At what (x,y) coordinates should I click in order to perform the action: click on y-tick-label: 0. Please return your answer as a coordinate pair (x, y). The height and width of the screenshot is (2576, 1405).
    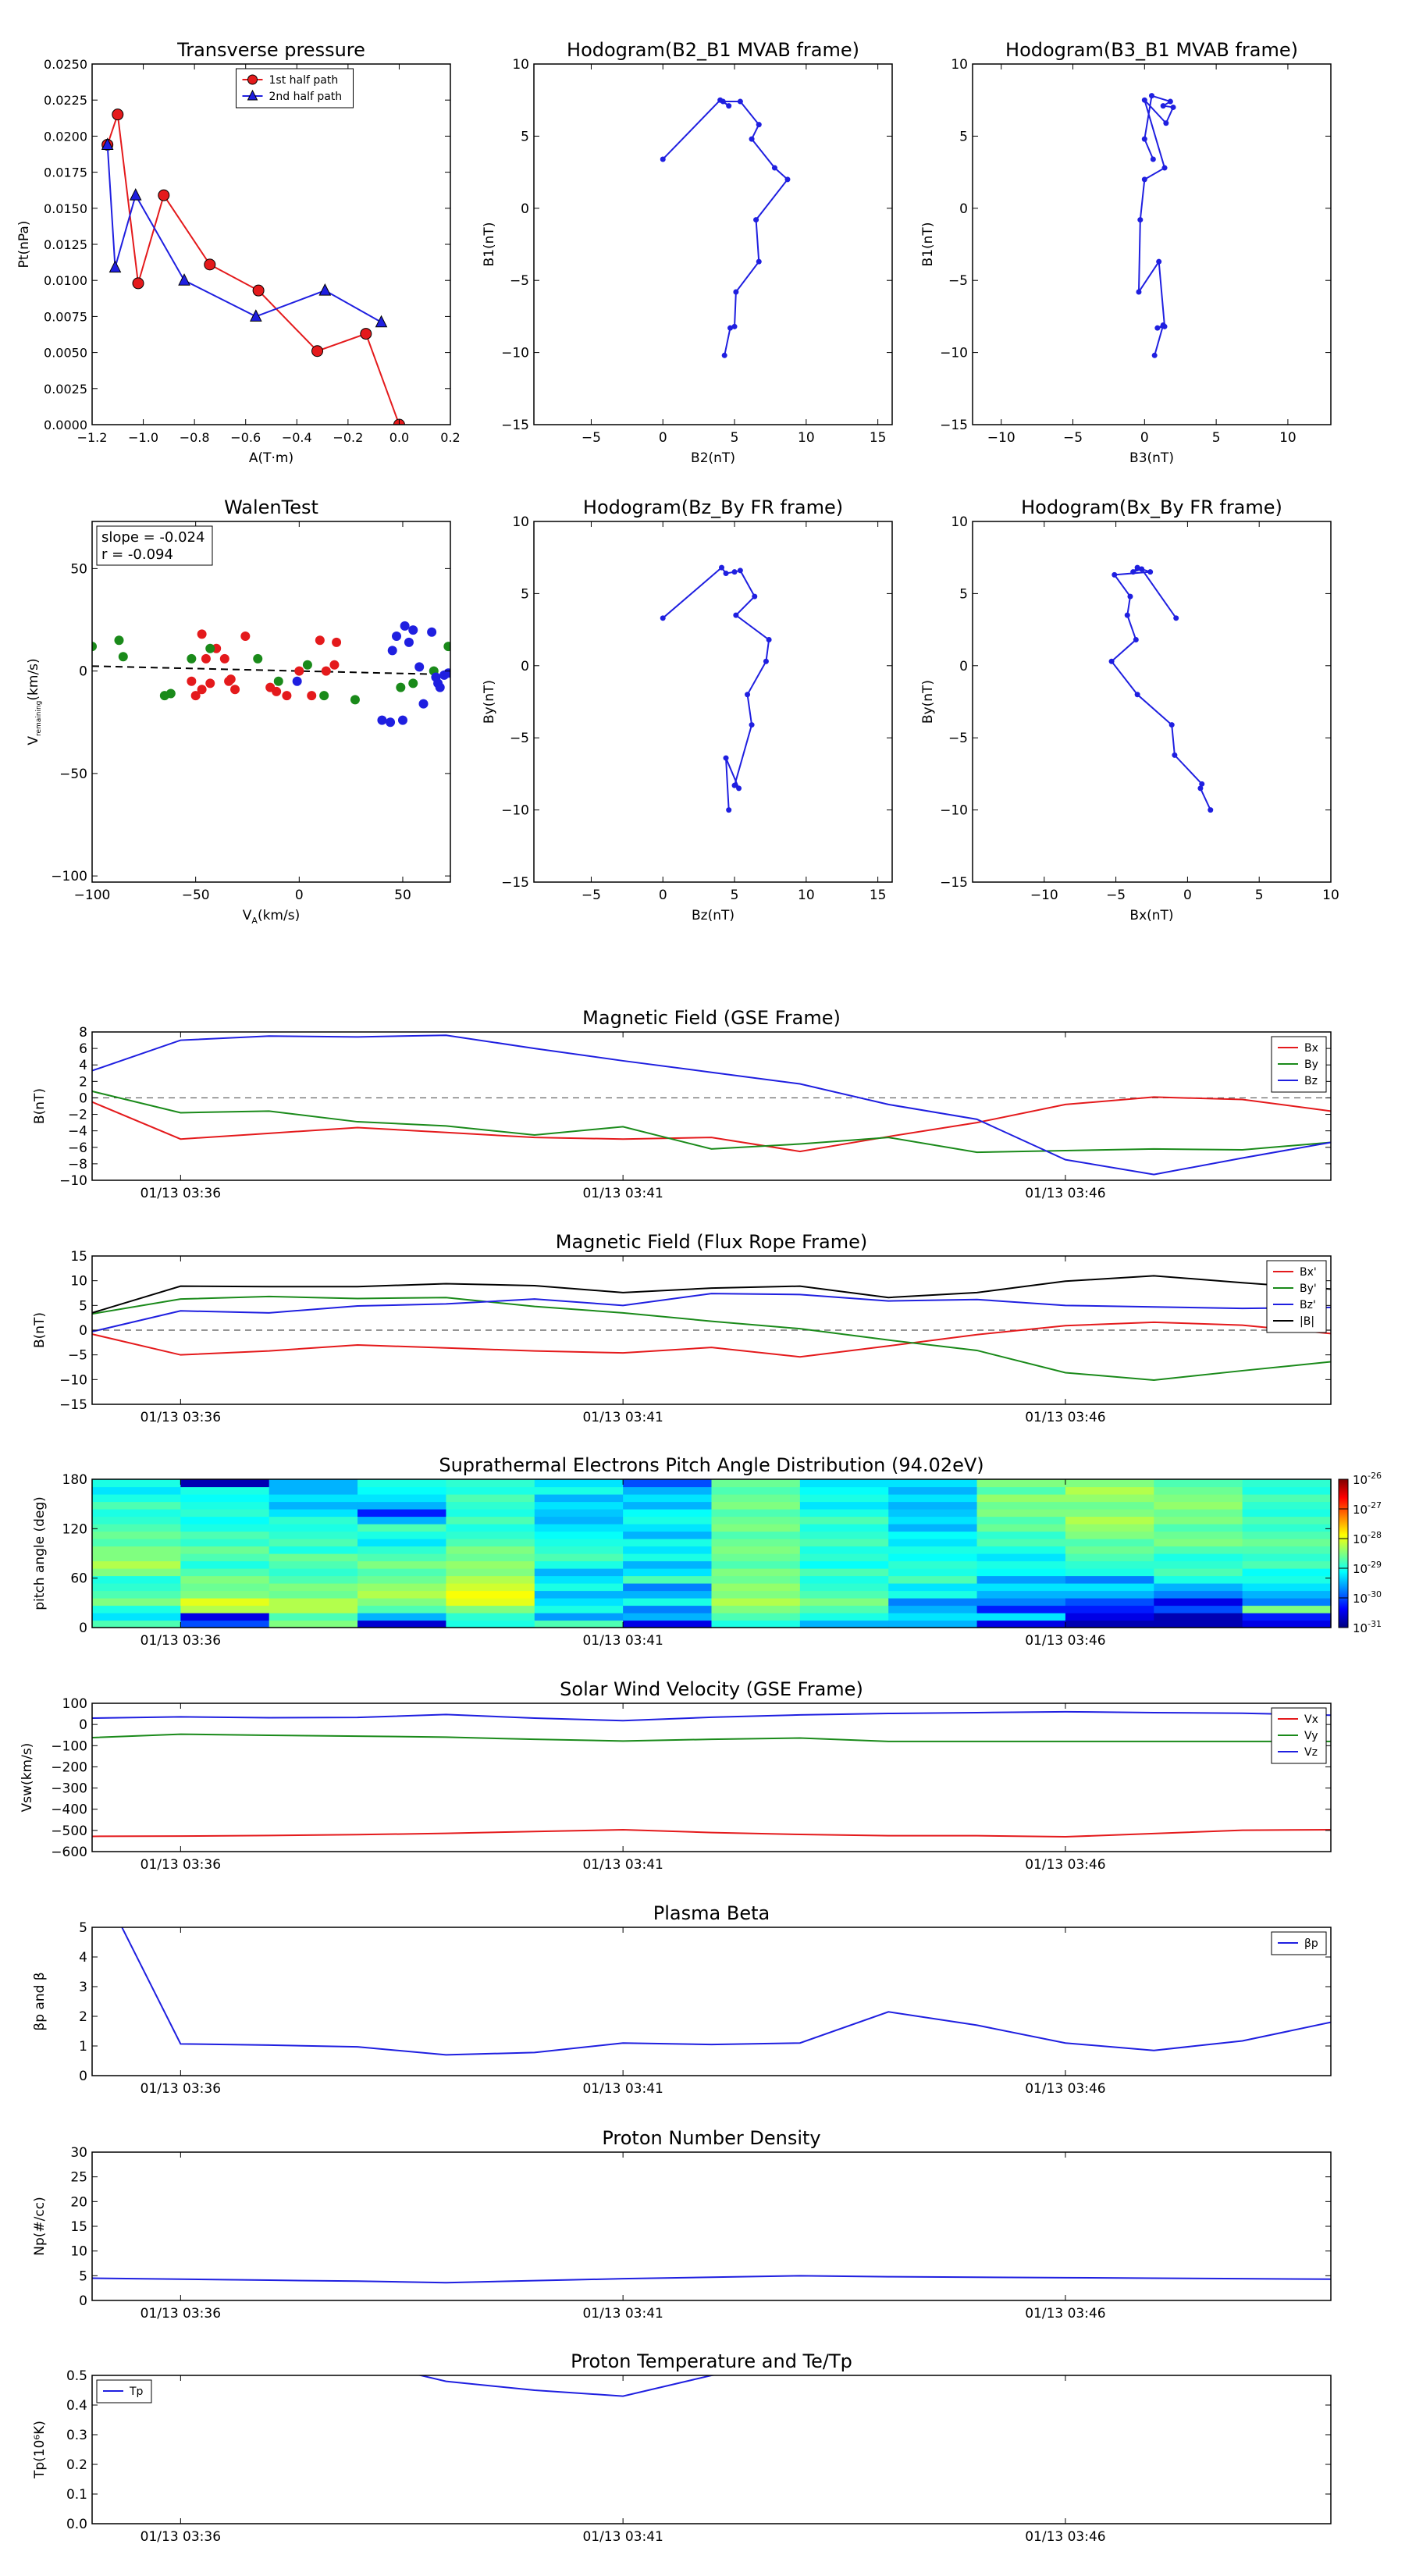
    Looking at the image, I should click on (83, 1331).